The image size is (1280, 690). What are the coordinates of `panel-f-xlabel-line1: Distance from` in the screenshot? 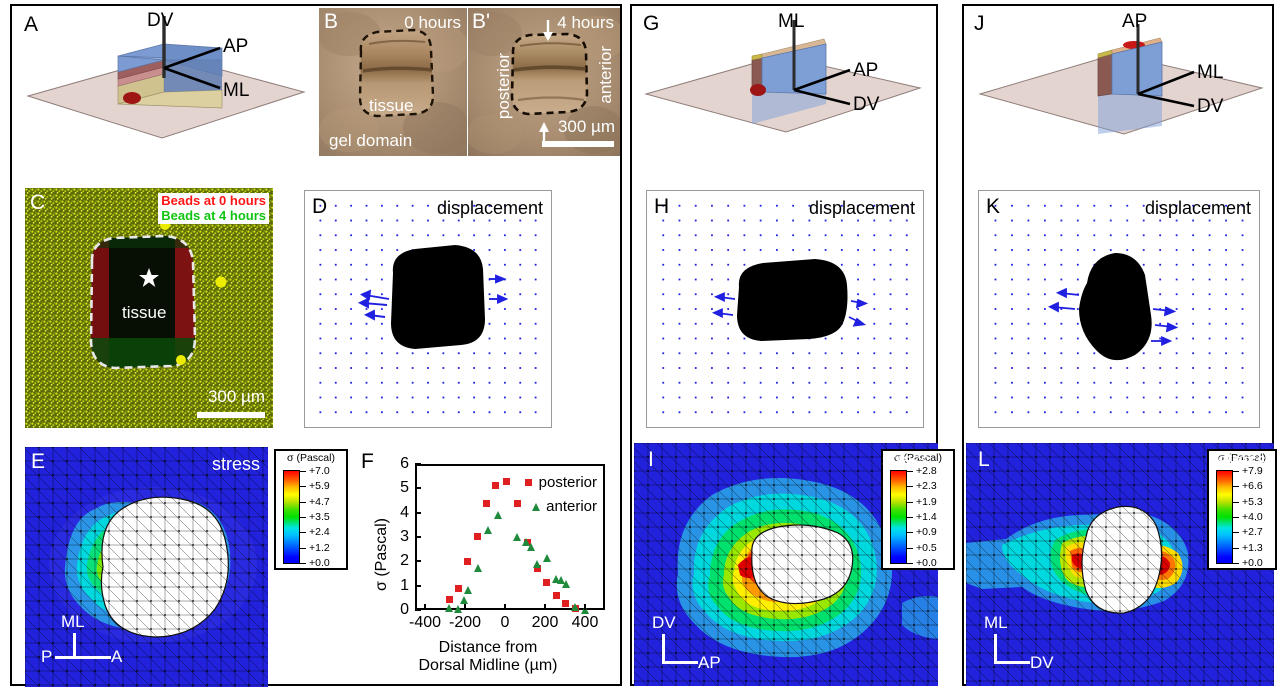 It's located at (488, 647).